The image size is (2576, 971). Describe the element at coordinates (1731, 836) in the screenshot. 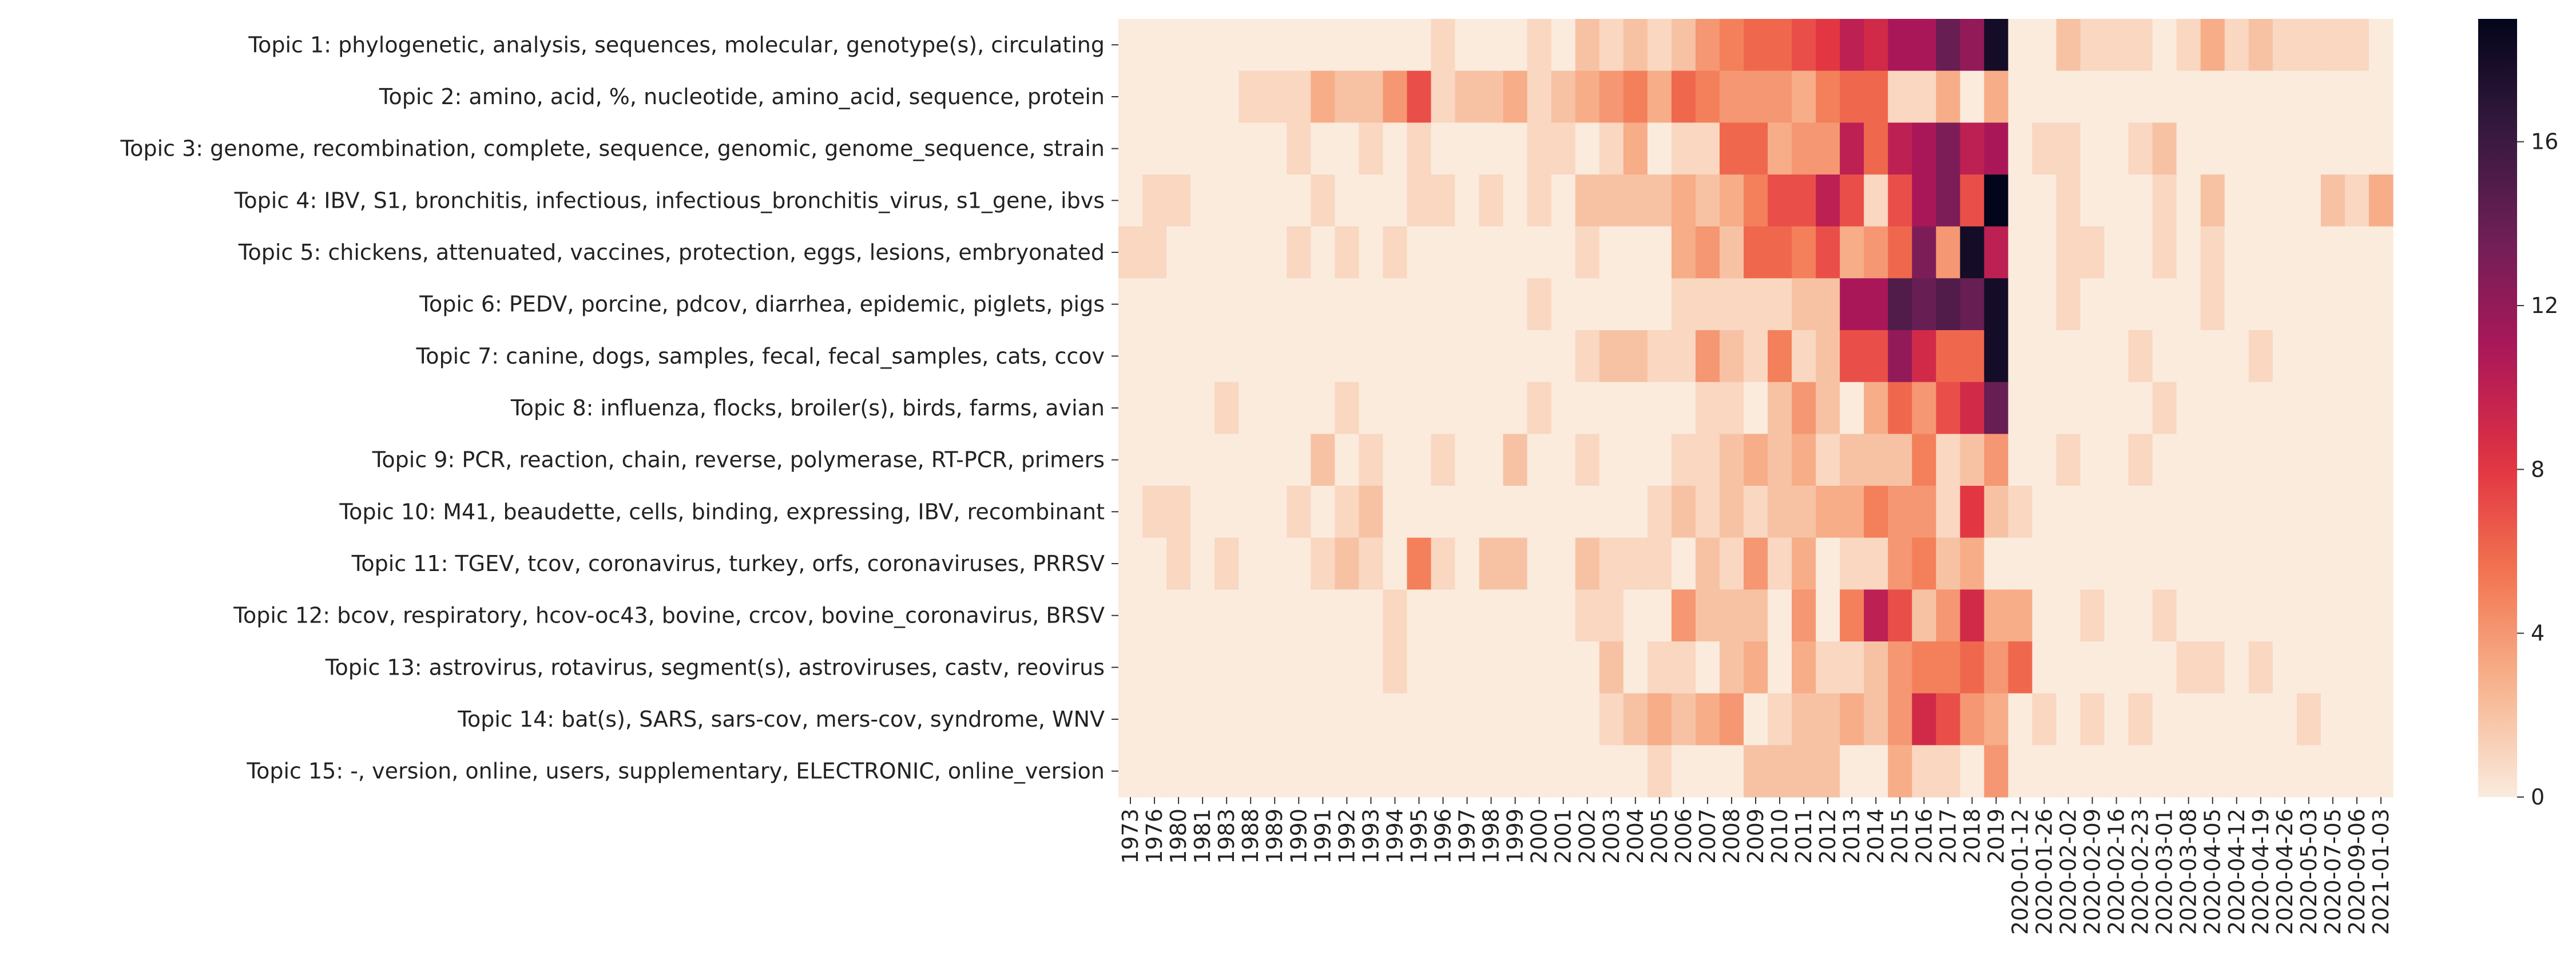

I see `column-label: 2008` at that location.